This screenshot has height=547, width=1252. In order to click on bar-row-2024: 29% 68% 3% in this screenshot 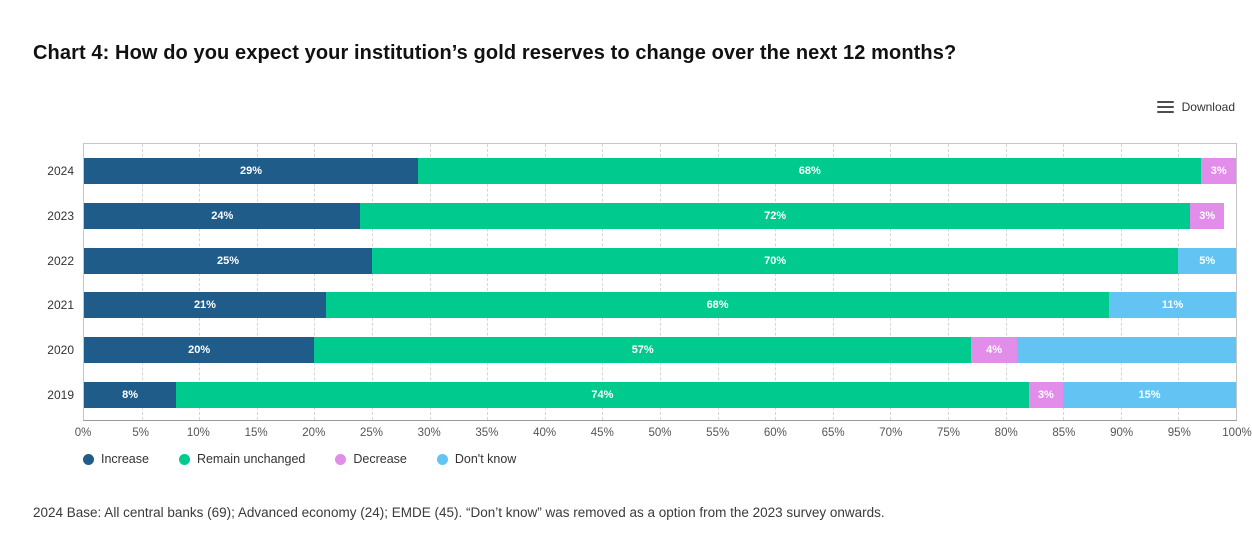, I will do `click(660, 171)`.